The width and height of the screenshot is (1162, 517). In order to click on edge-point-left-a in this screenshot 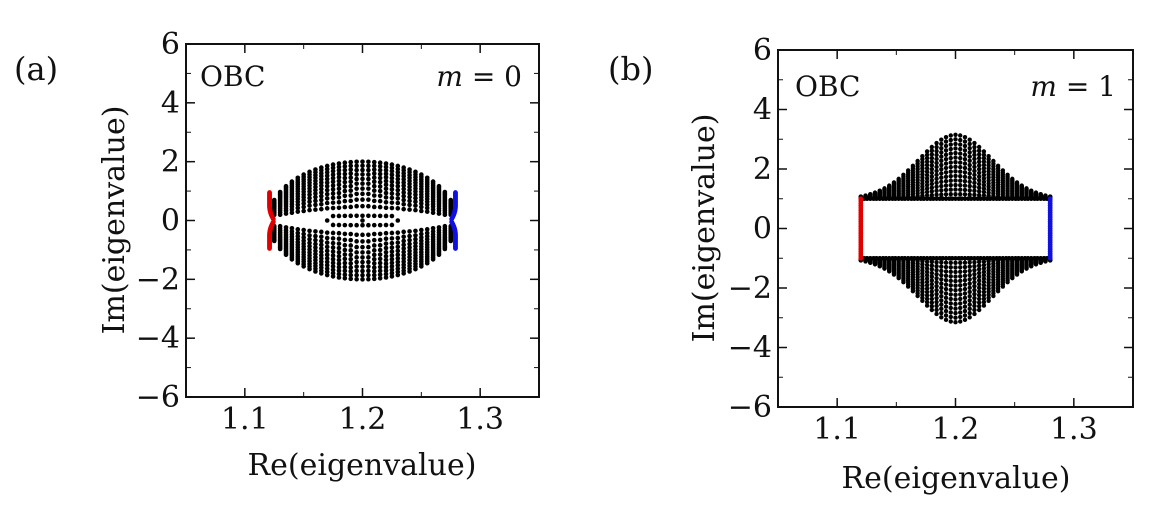, I will do `click(273, 222)`.